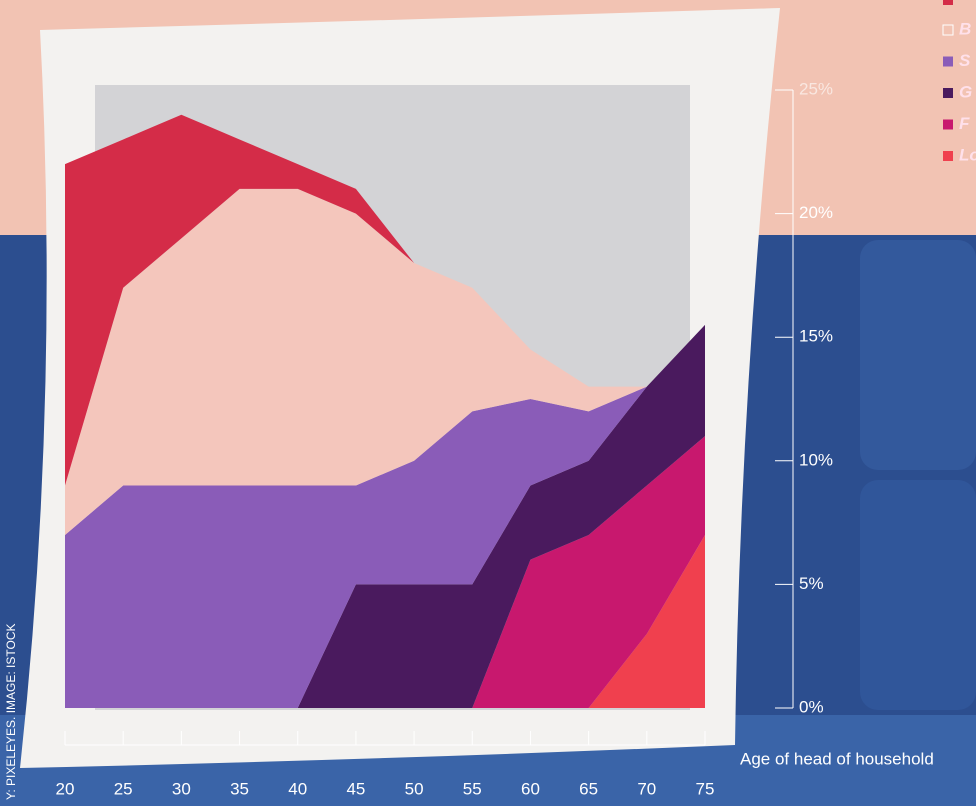  What do you see at coordinates (811, 706) in the screenshot?
I see `y-tick-label: 0%` at bounding box center [811, 706].